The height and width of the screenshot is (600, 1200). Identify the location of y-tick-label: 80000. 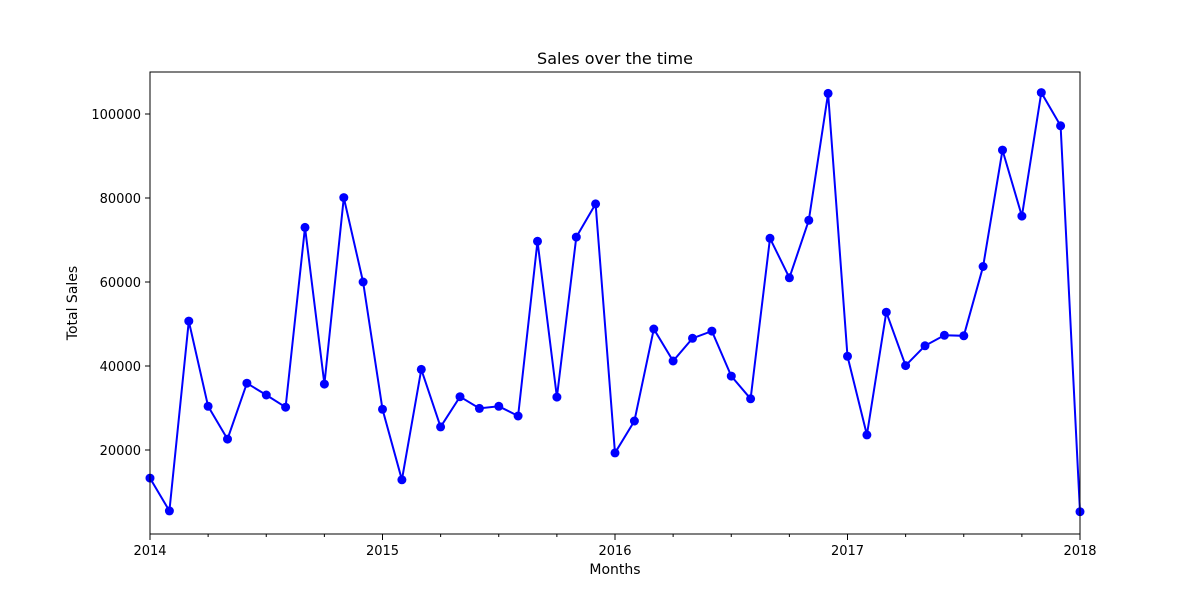
(120, 199).